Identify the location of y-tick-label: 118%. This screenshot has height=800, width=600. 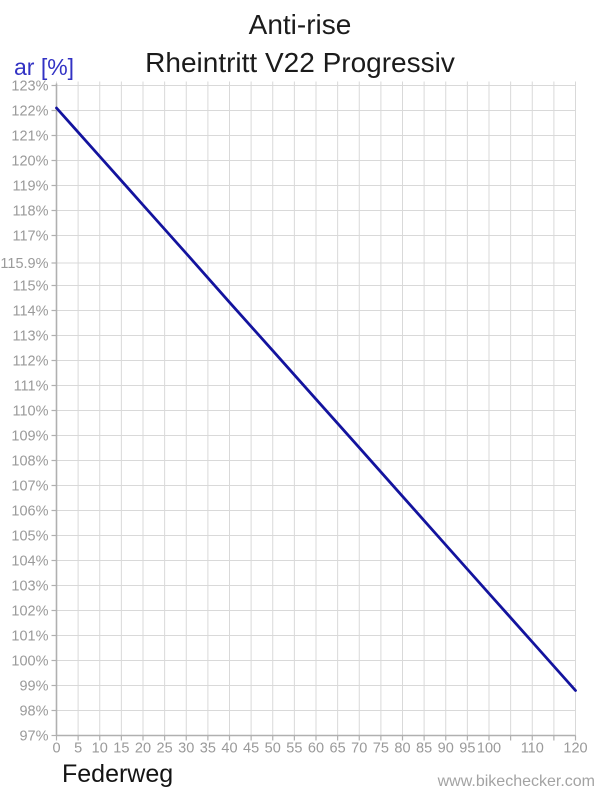
(30, 211).